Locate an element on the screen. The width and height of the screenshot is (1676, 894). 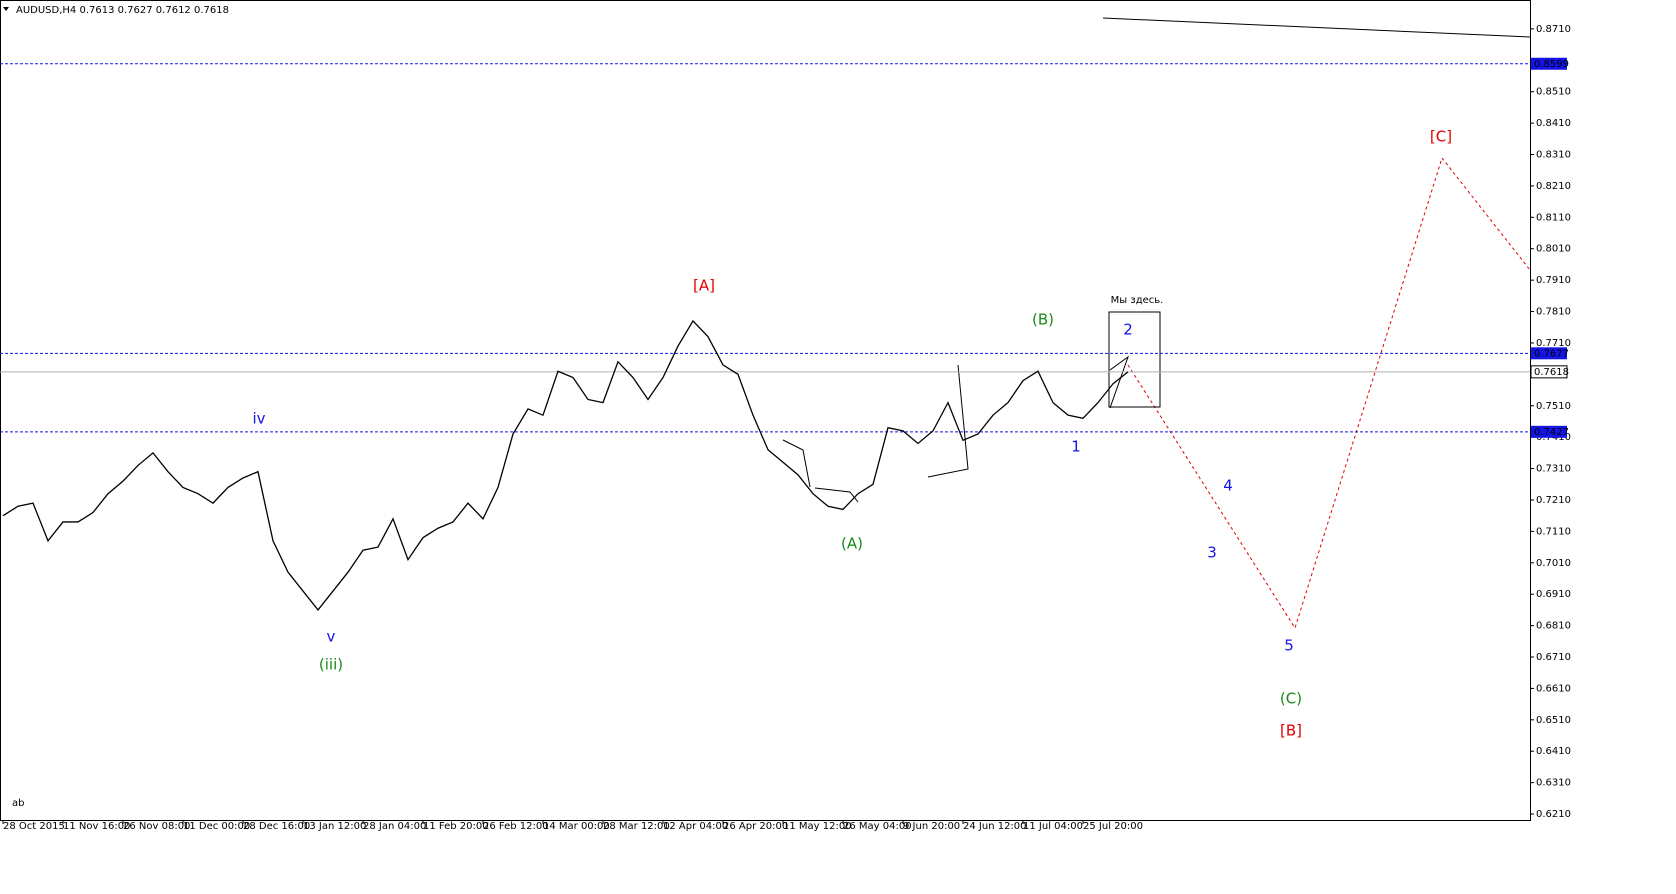
corner-label: ab is located at coordinates (18, 803).